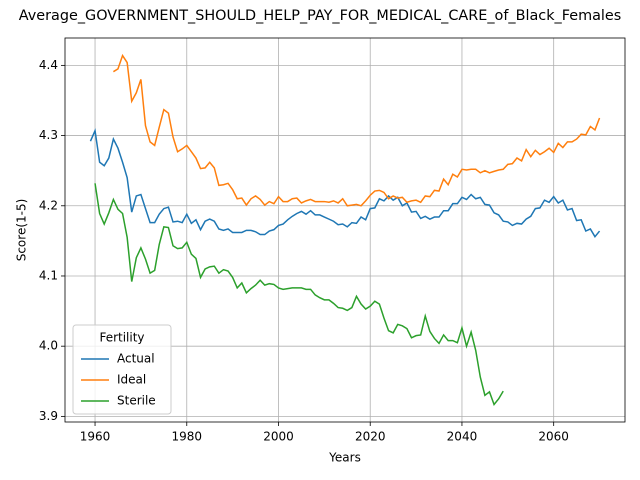 Image resolution: width=640 pixels, height=480 pixels. I want to click on legend-label: Actual, so click(136, 359).